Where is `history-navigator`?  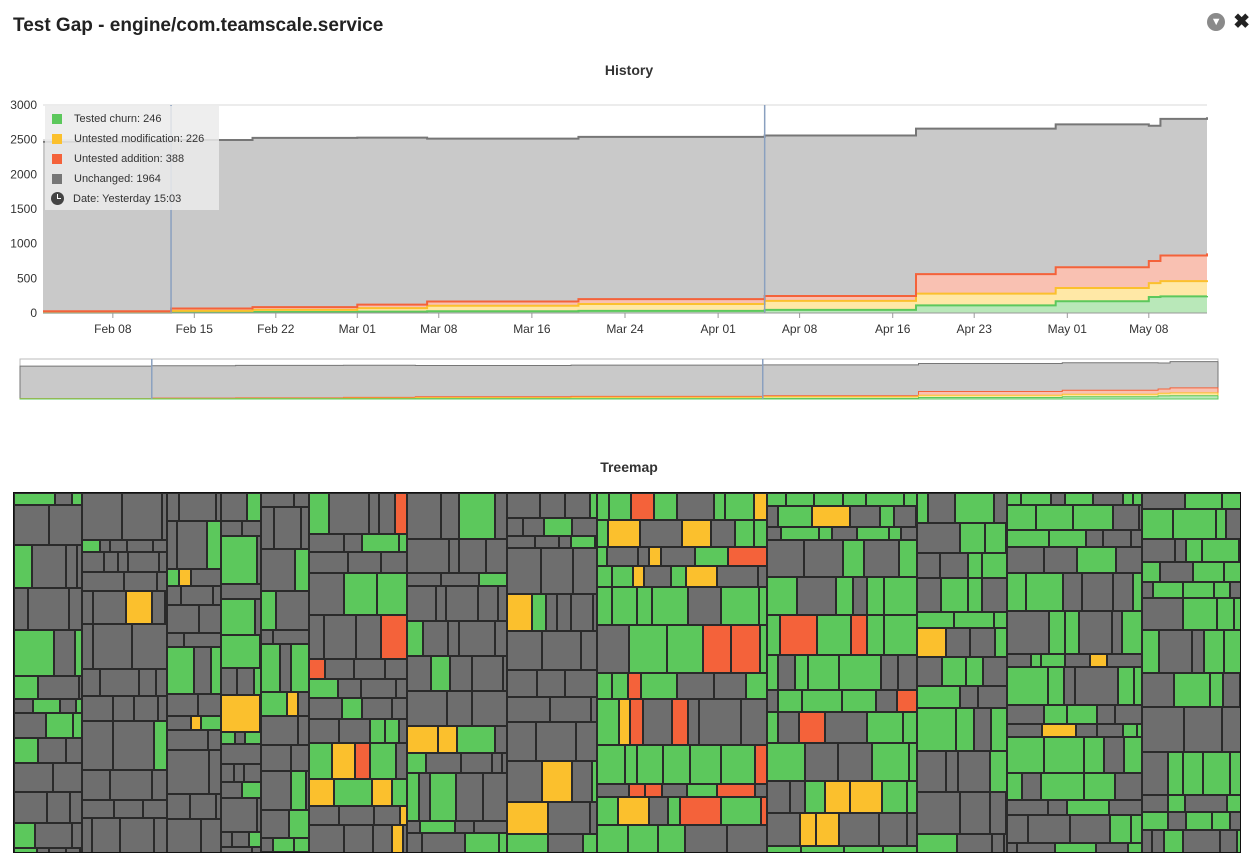
history-navigator is located at coordinates (629, 380).